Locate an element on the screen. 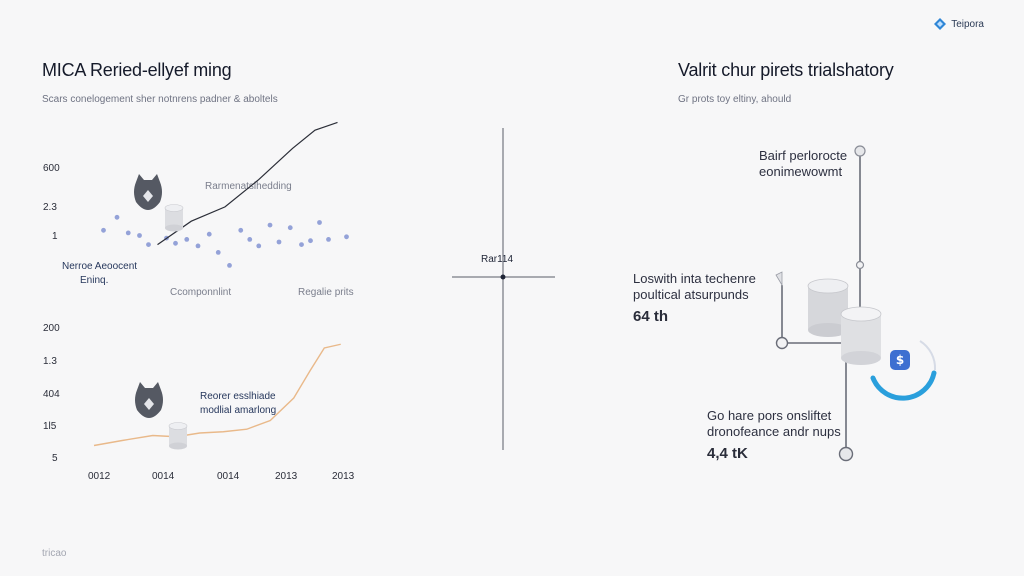 This screenshot has height=576, width=1024. node-handle-mid is located at coordinates (860, 265).